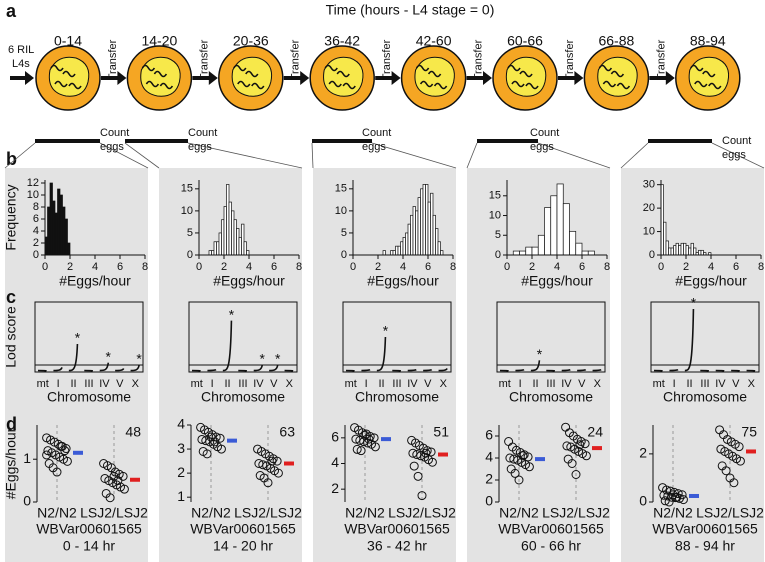 The width and height of the screenshot is (765, 562). What do you see at coordinates (374, 147) in the screenshot?
I see `count-label: eggs` at bounding box center [374, 147].